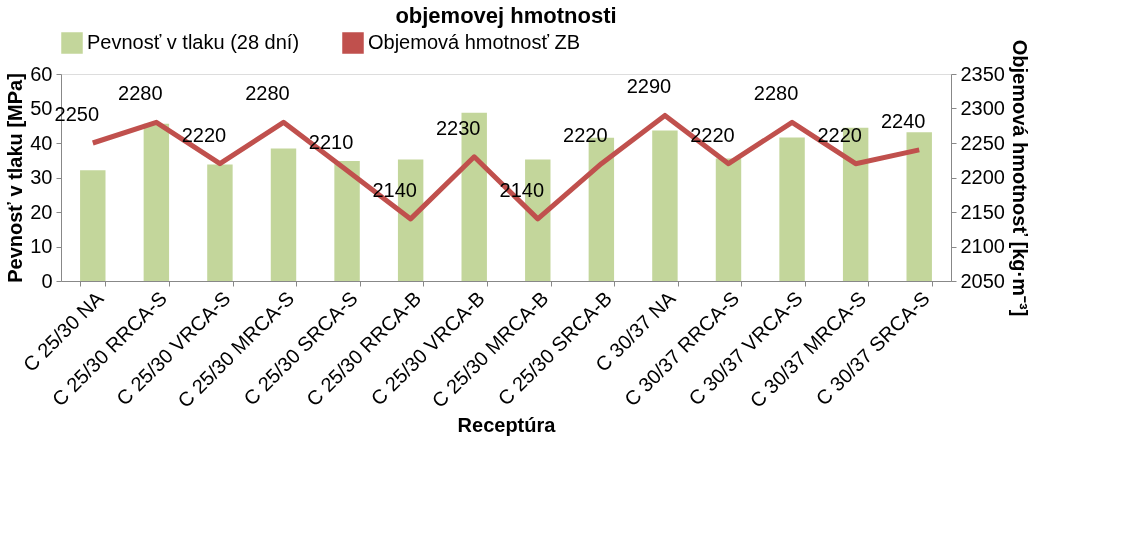 This screenshot has width=1143, height=536. I want to click on y-tick-label: 20, so click(41, 211).